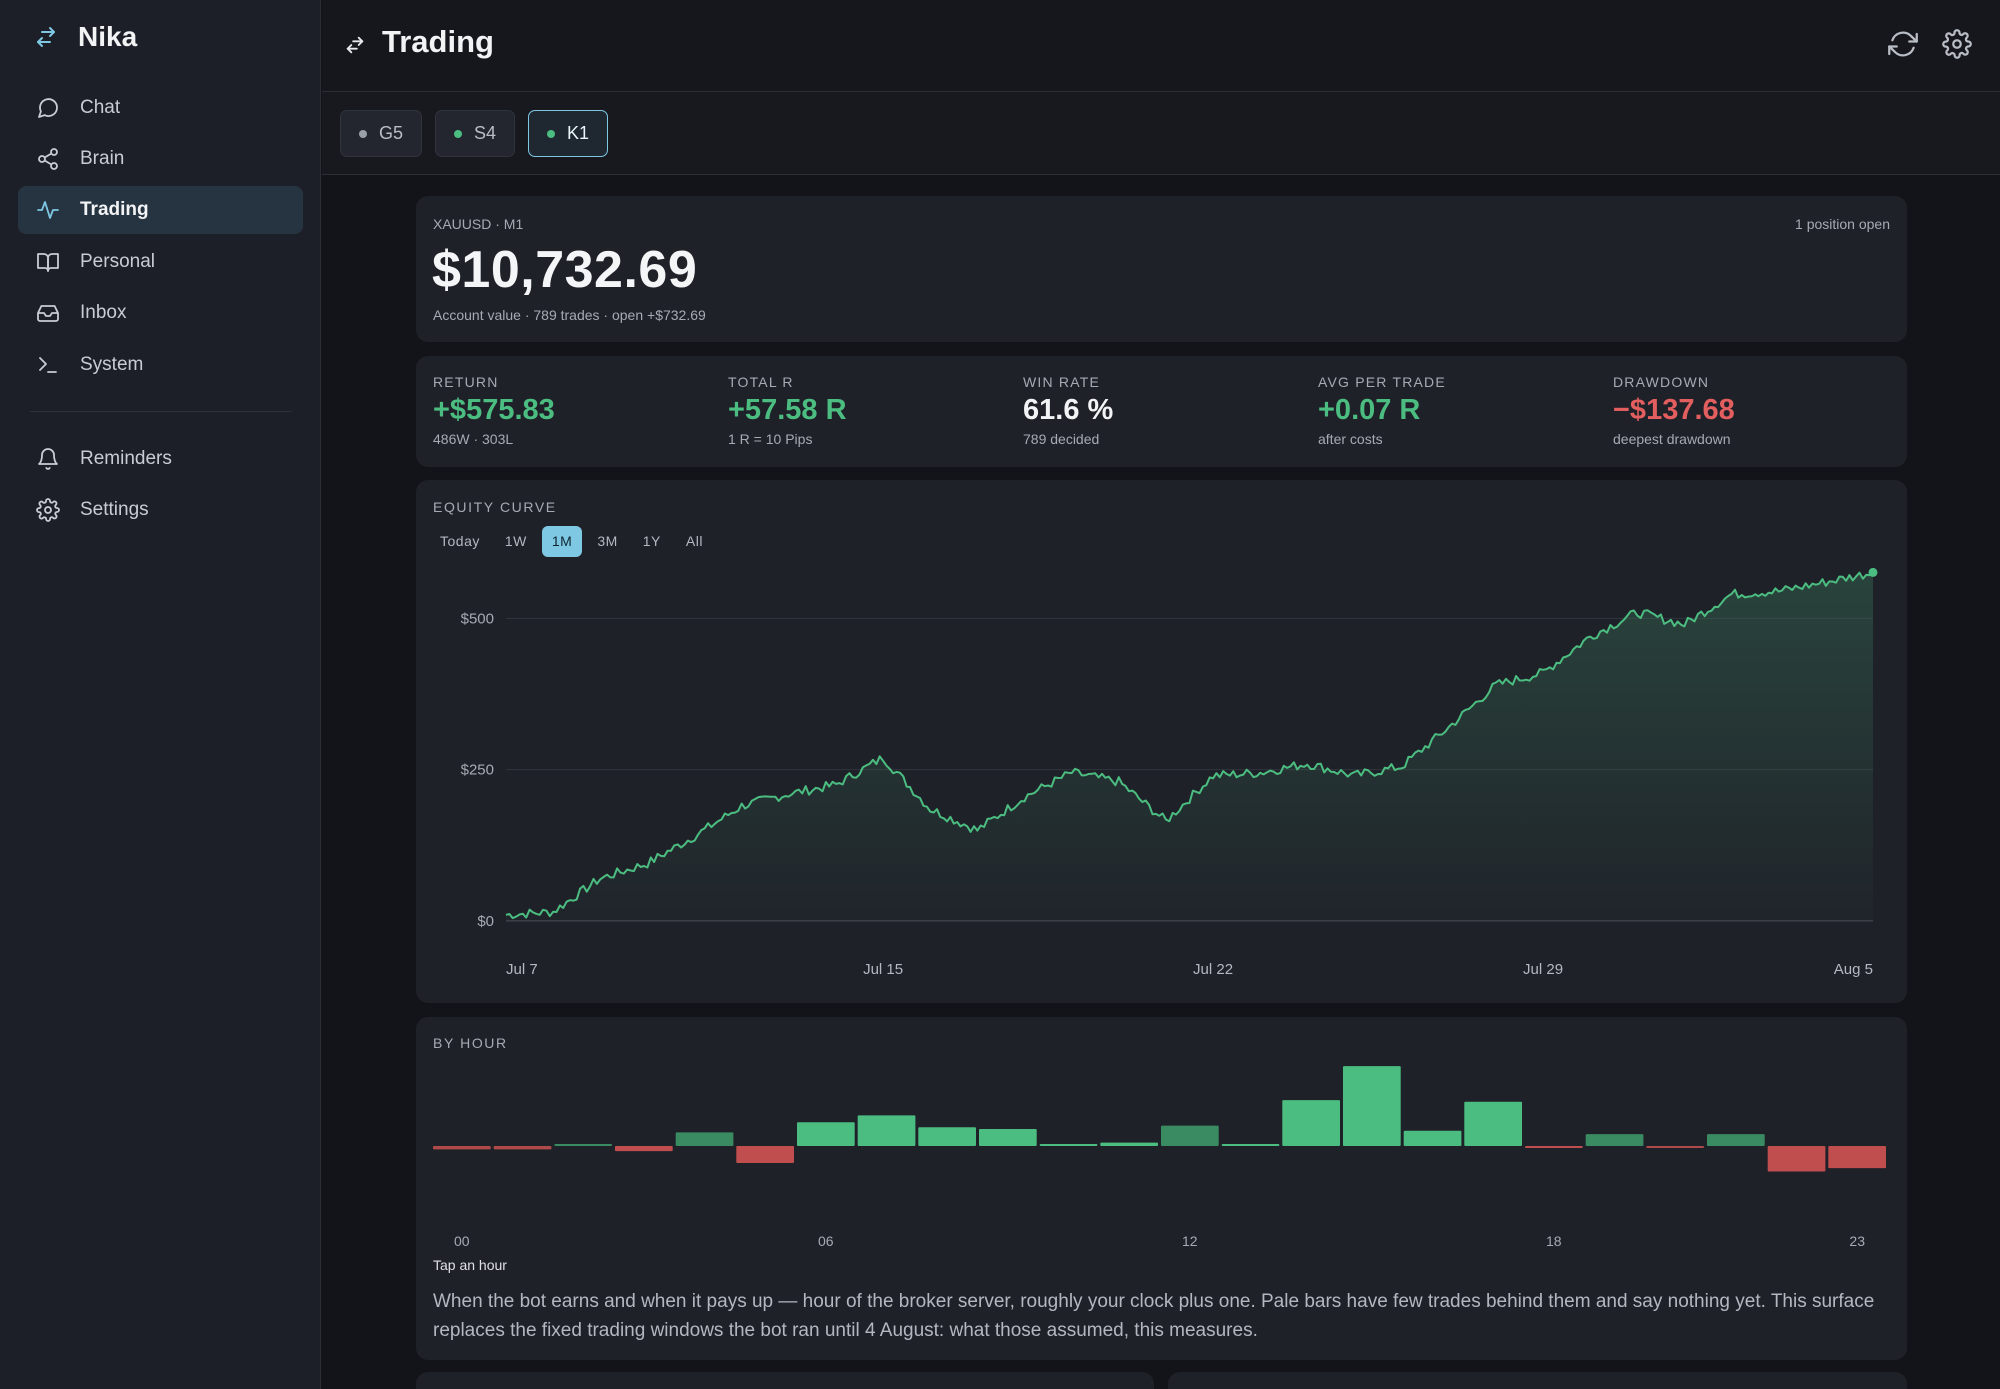 The height and width of the screenshot is (1389, 2000). Describe the element at coordinates (355, 45) in the screenshot. I see `swap-arrows-icon` at that location.